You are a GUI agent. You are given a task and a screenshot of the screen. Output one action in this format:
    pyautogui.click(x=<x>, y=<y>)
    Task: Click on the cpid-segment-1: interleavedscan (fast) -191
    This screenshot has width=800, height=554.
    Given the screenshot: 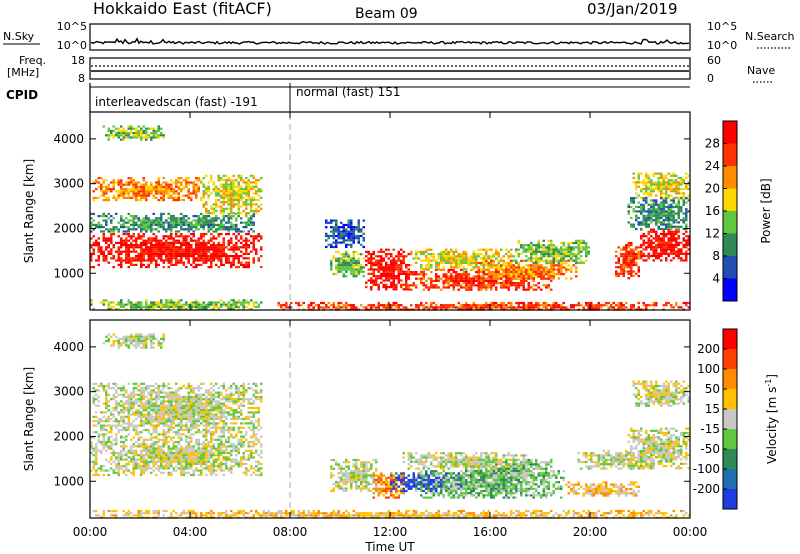 What is the action you would take?
    pyautogui.click(x=176, y=102)
    